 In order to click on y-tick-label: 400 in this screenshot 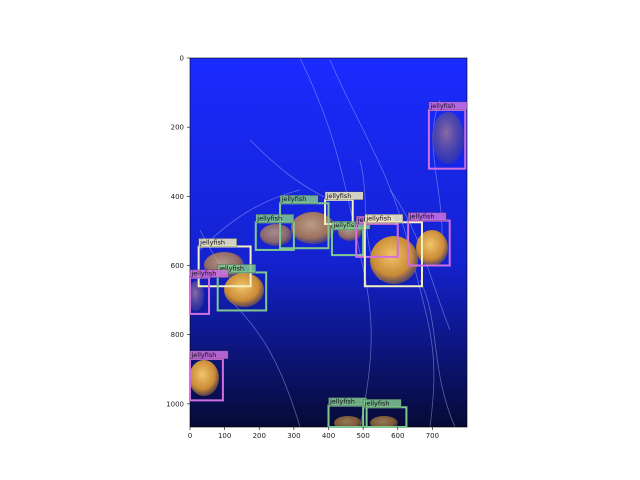, I will do `click(177, 197)`.